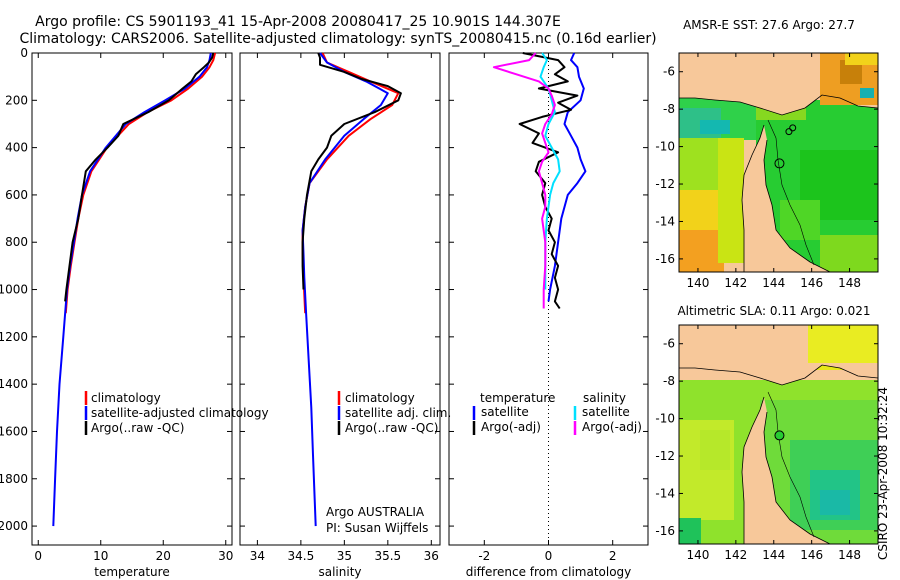 This screenshot has height=580, width=900. What do you see at coordinates (14, 337) in the screenshot?
I see `y-tick-label: 1200` at bounding box center [14, 337].